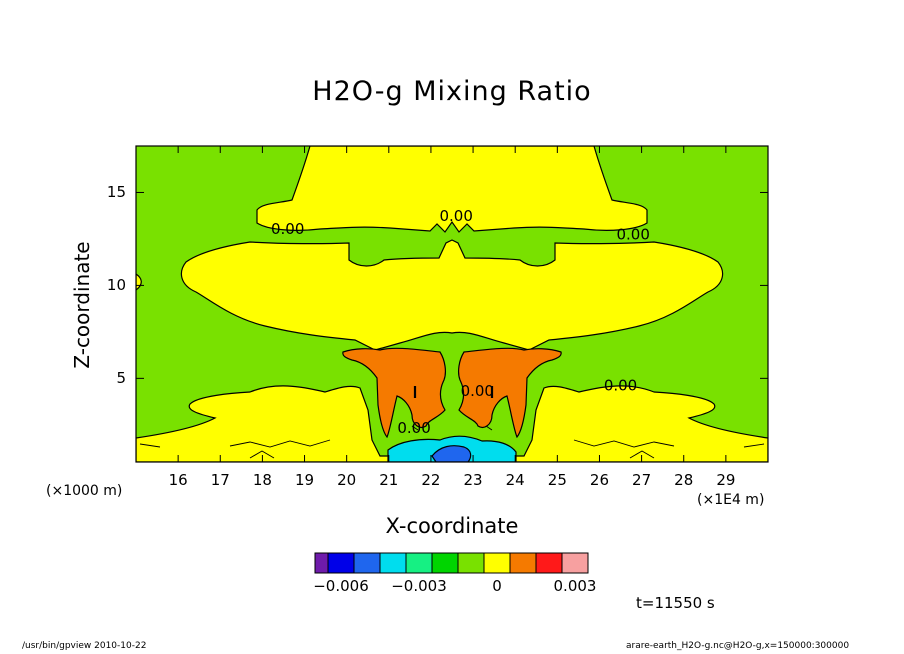 The image size is (904, 654). What do you see at coordinates (178, 480) in the screenshot?
I see `x-tick-label-16: 16` at bounding box center [178, 480].